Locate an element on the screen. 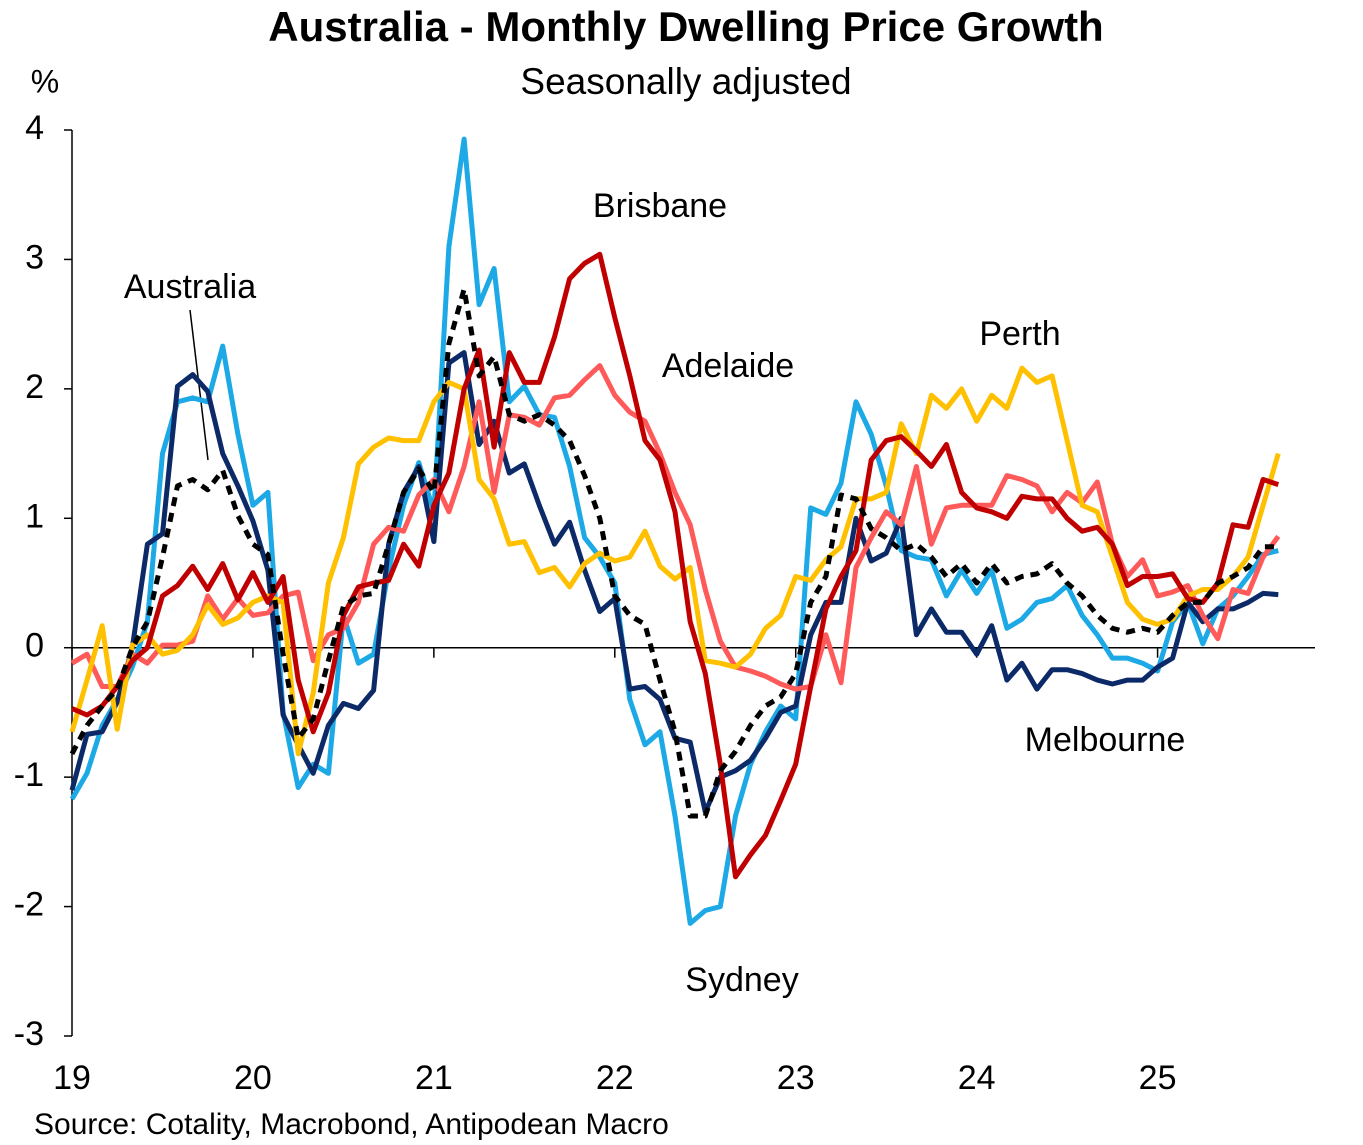 The height and width of the screenshot is (1145, 1363). x-tick-label: 24 is located at coordinates (977, 1078).